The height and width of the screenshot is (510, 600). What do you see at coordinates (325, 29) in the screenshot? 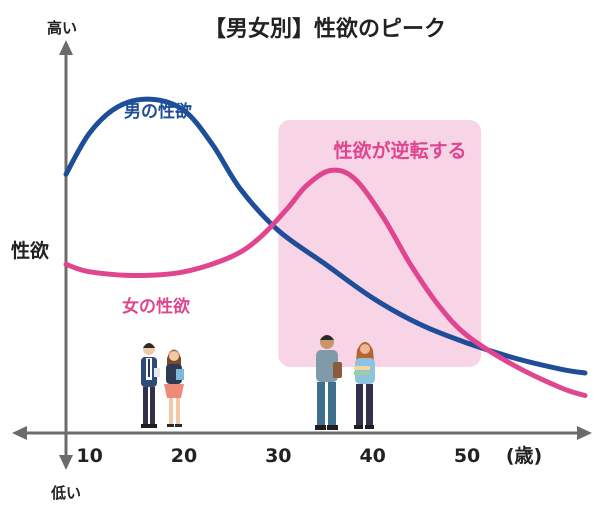
I see `chart-title: 【男女別】性欲のピーク` at bounding box center [325, 29].